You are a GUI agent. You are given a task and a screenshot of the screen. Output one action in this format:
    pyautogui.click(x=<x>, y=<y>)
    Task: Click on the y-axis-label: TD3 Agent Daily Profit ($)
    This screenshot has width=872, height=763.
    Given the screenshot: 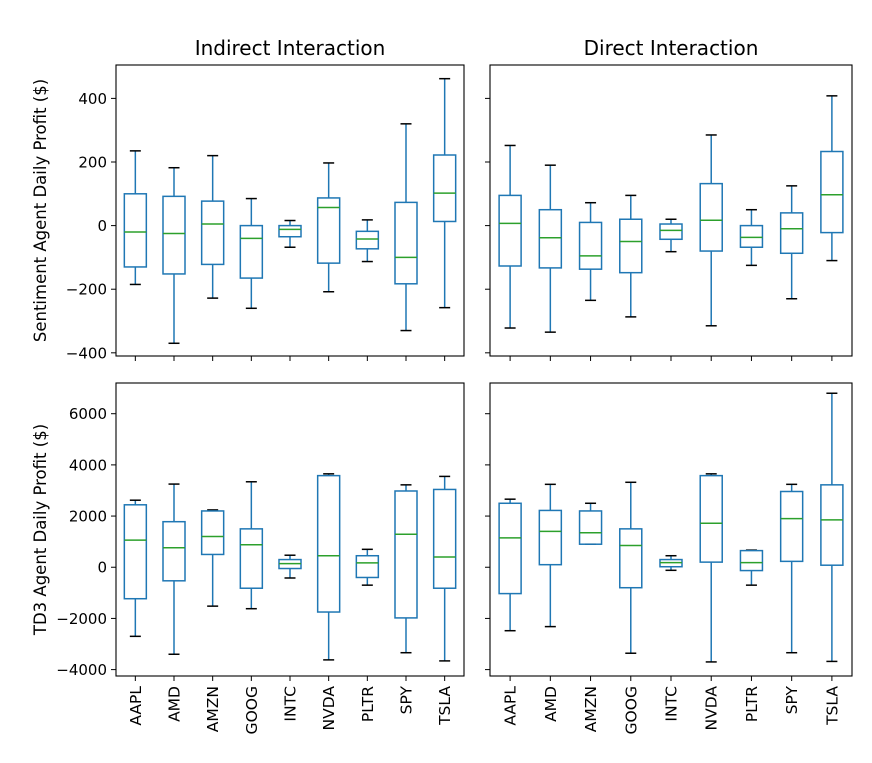 What is the action you would take?
    pyautogui.click(x=40, y=530)
    